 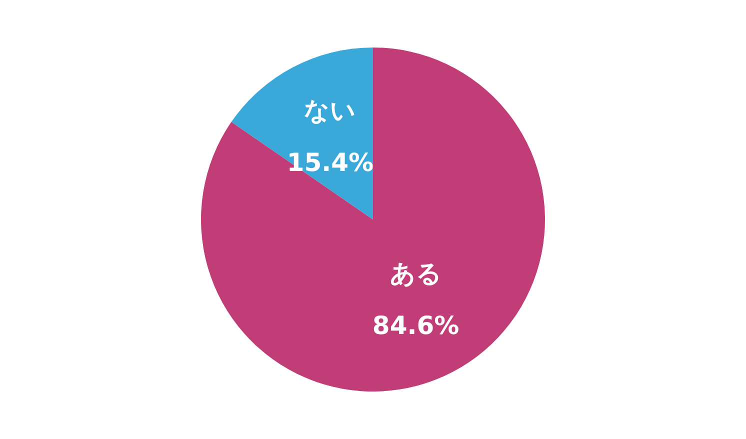 I want to click on pie-slice, so click(x=302, y=134).